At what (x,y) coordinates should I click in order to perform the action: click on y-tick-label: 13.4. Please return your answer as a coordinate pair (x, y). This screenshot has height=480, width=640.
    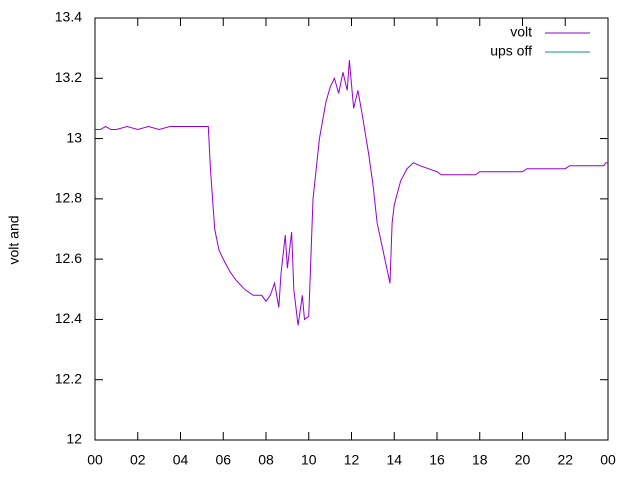
    Looking at the image, I should click on (68, 17).